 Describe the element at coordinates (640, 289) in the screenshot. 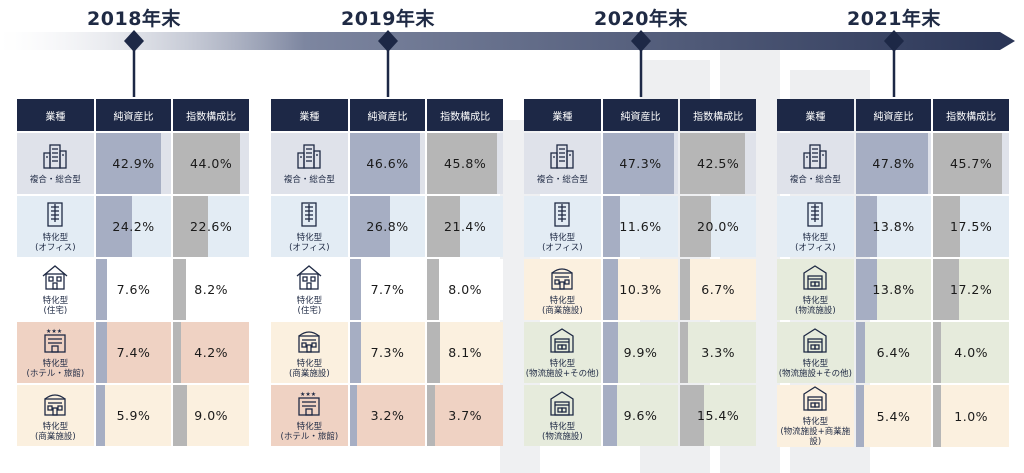

I see `nav-ratio-cell: 10.3%` at that location.